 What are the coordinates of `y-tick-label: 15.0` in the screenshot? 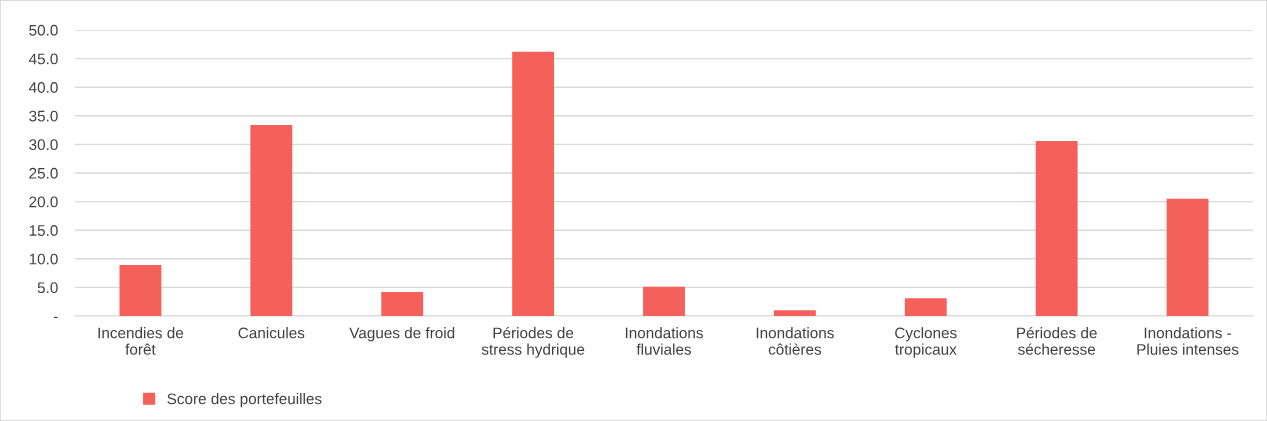 It's located at (43, 230).